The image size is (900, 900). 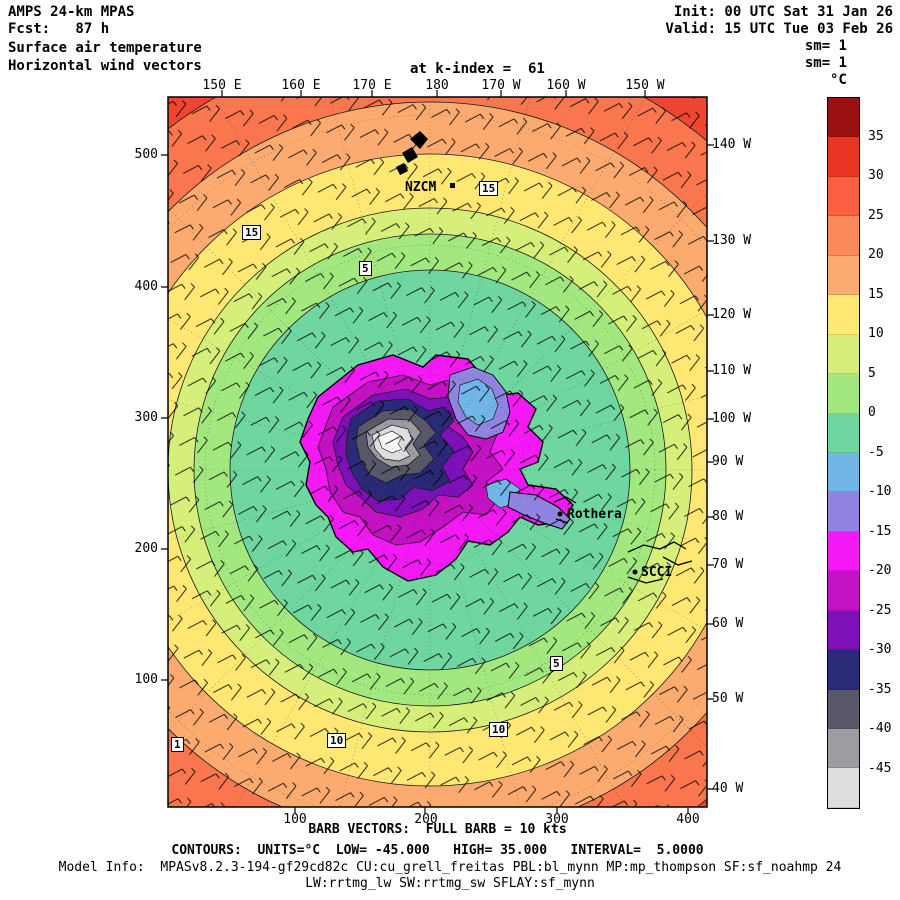 What do you see at coordinates (880, 728) in the screenshot?
I see `colorbar-tick-label: -40` at bounding box center [880, 728].